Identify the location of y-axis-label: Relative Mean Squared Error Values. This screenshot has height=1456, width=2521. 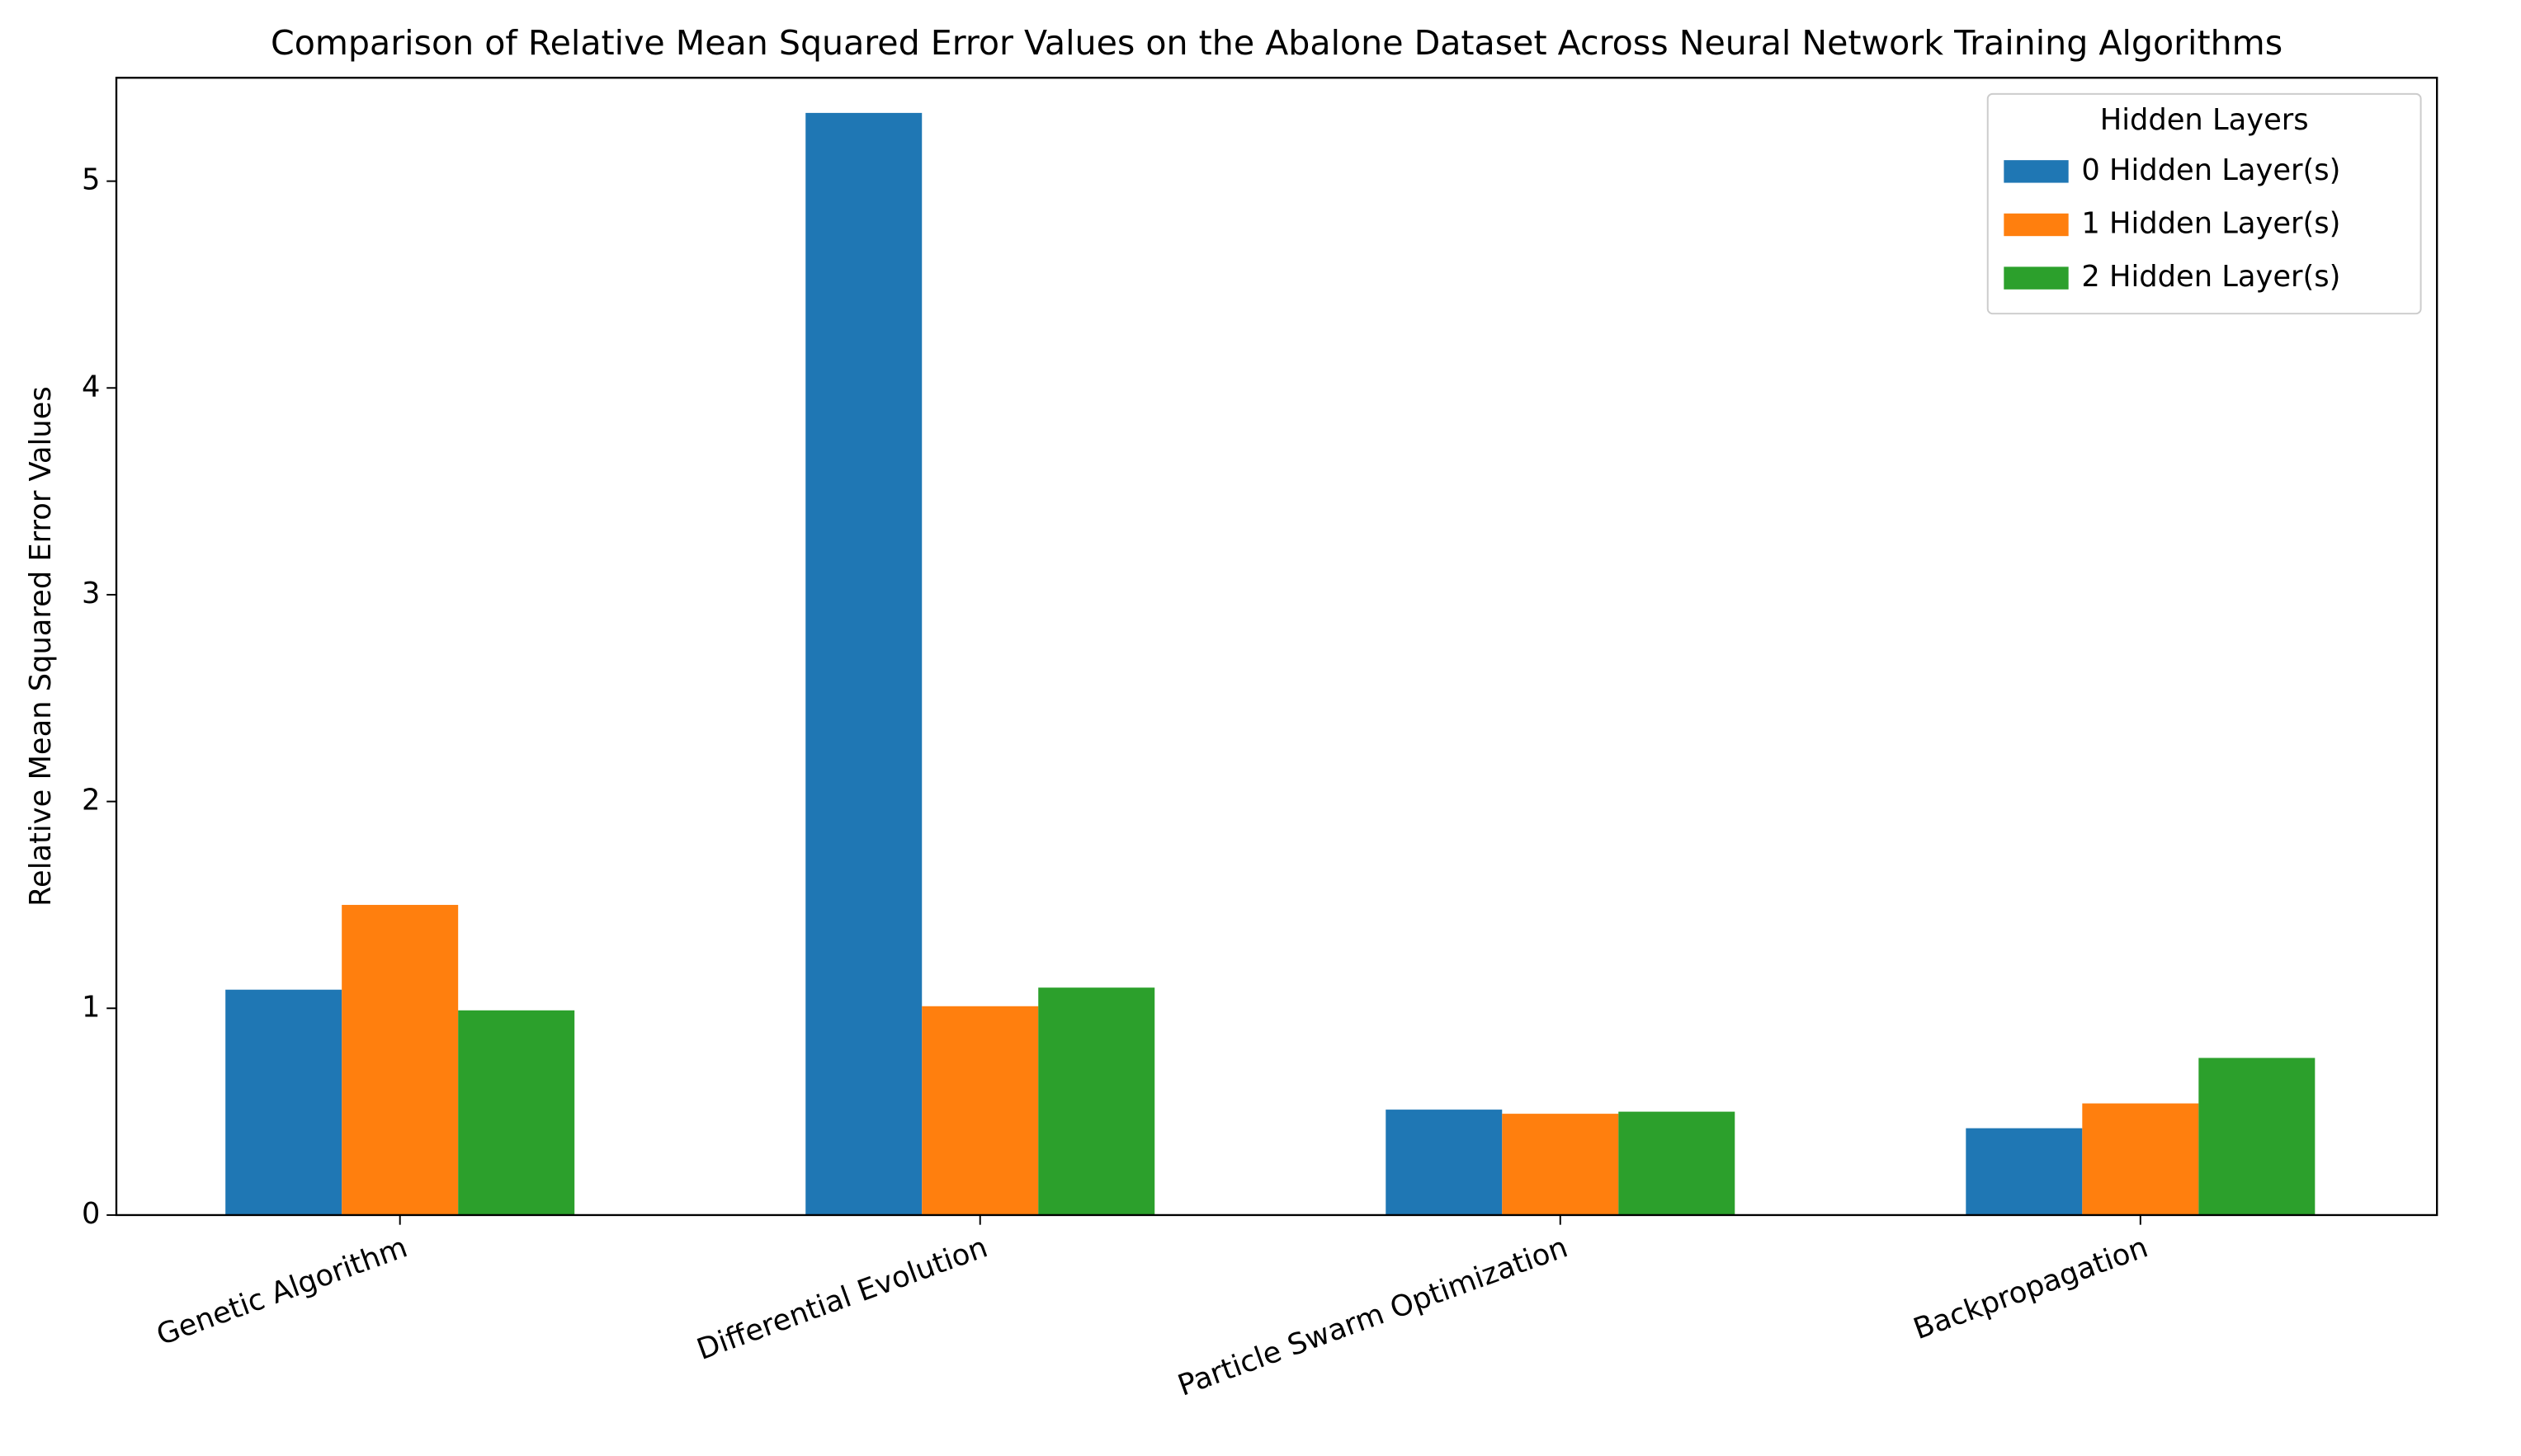
(41, 646).